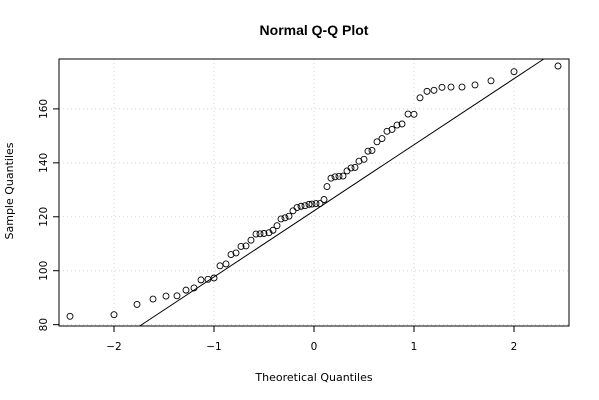  What do you see at coordinates (44, 324) in the screenshot?
I see `y-tick-label: 80` at bounding box center [44, 324].